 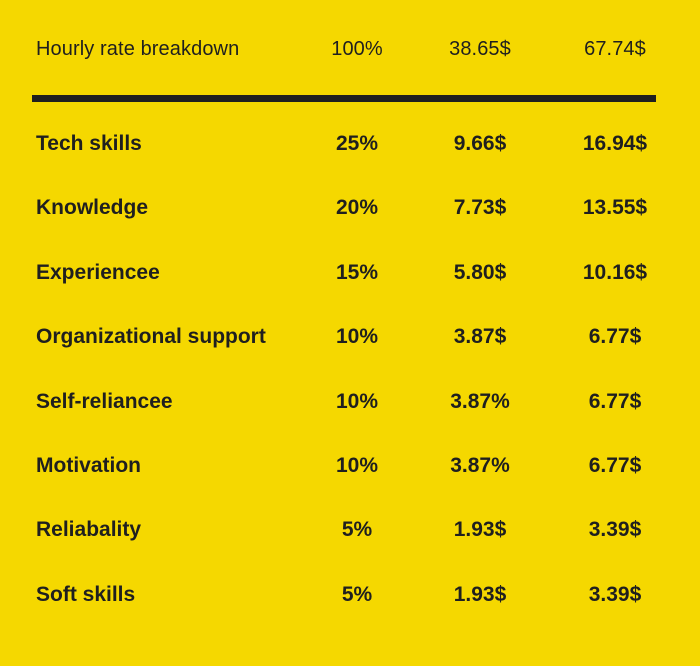 I want to click on row-share: 20%, so click(x=357, y=208).